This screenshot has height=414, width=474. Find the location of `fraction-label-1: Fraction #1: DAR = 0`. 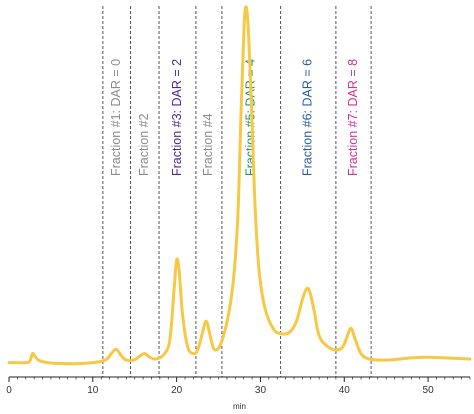

fraction-label-1: Fraction #1: DAR = 0 is located at coordinates (116, 117).